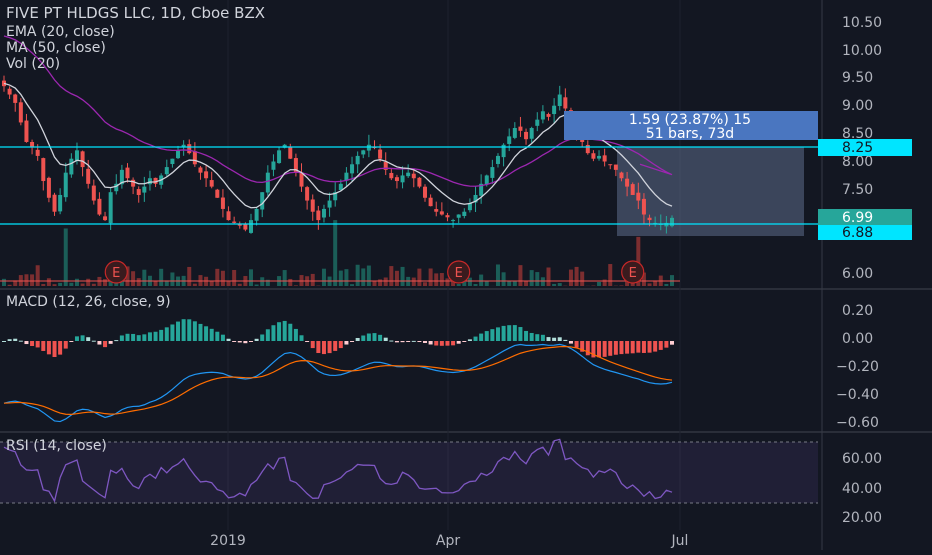  What do you see at coordinates (338, 381) in the screenshot?
I see `macd-signal-line` at bounding box center [338, 381].